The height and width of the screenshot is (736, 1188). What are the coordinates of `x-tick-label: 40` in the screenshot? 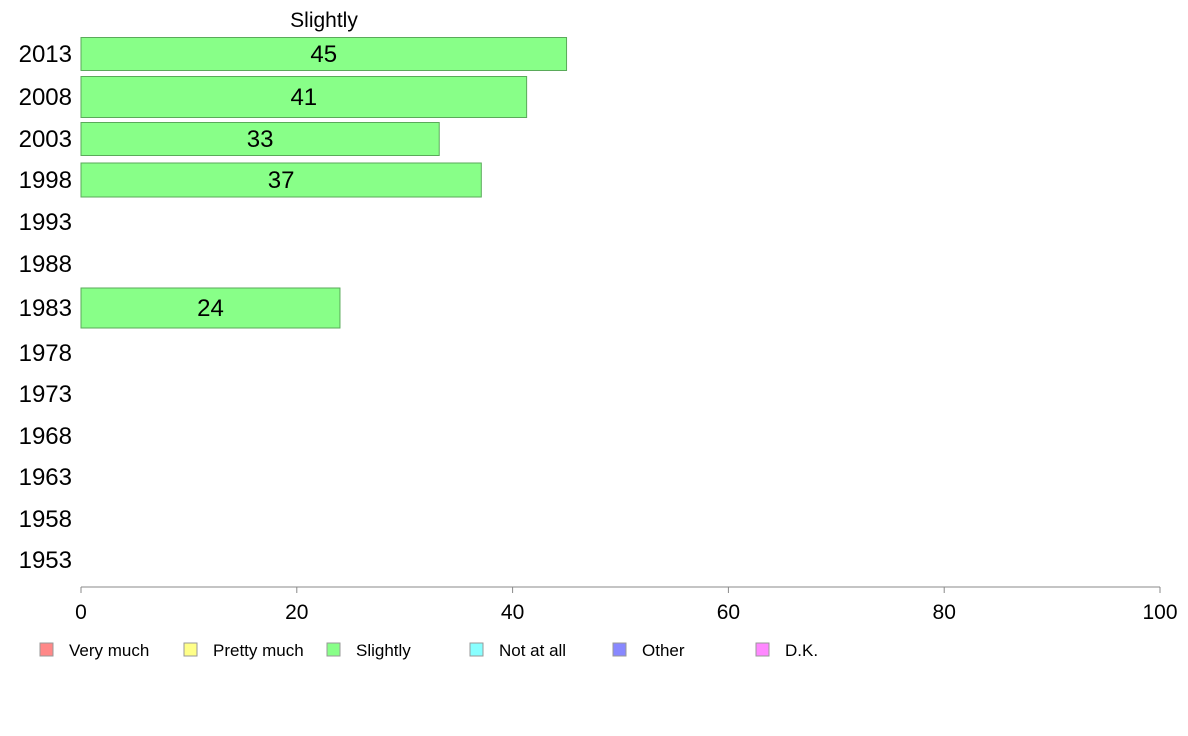 It's located at (512, 612).